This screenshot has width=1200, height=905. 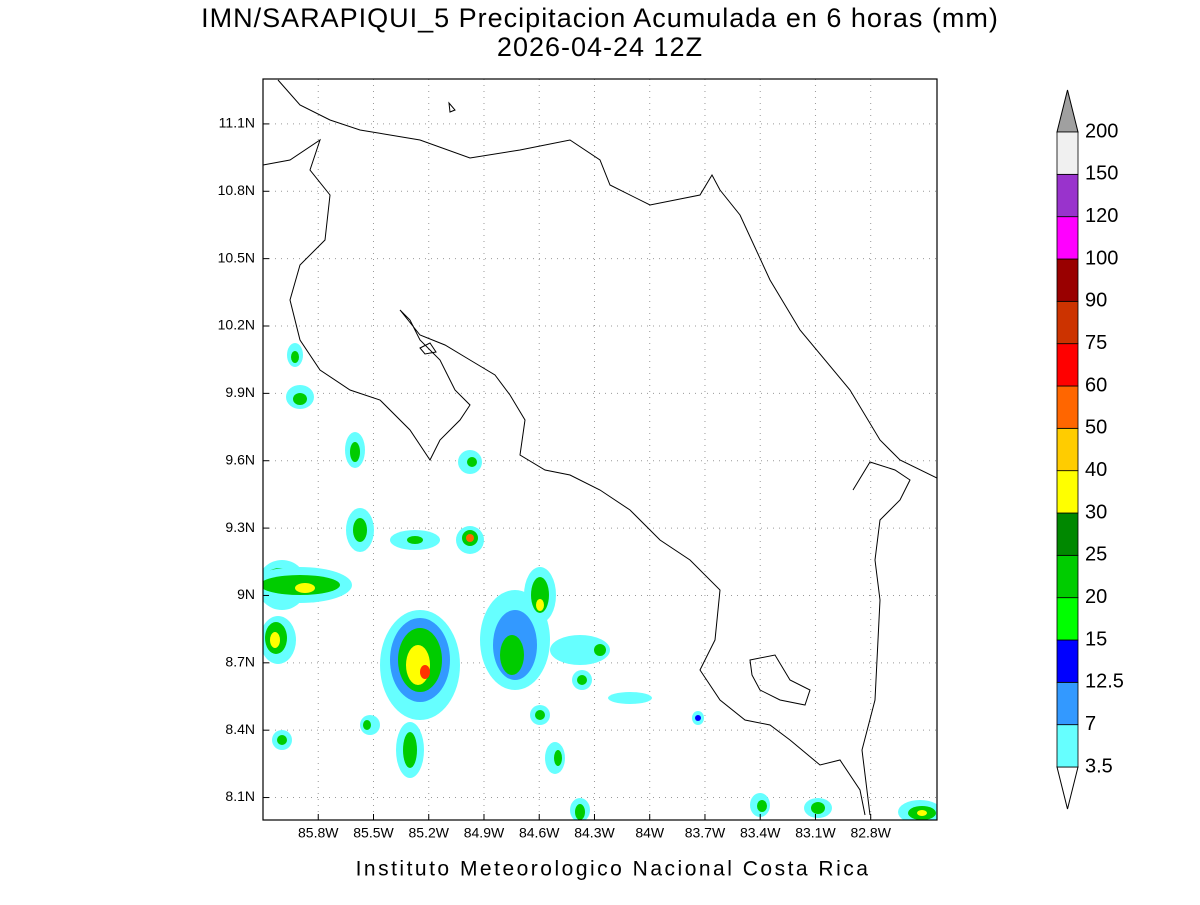 What do you see at coordinates (1096, 301) in the screenshot?
I see `colorbar-label: 90` at bounding box center [1096, 301].